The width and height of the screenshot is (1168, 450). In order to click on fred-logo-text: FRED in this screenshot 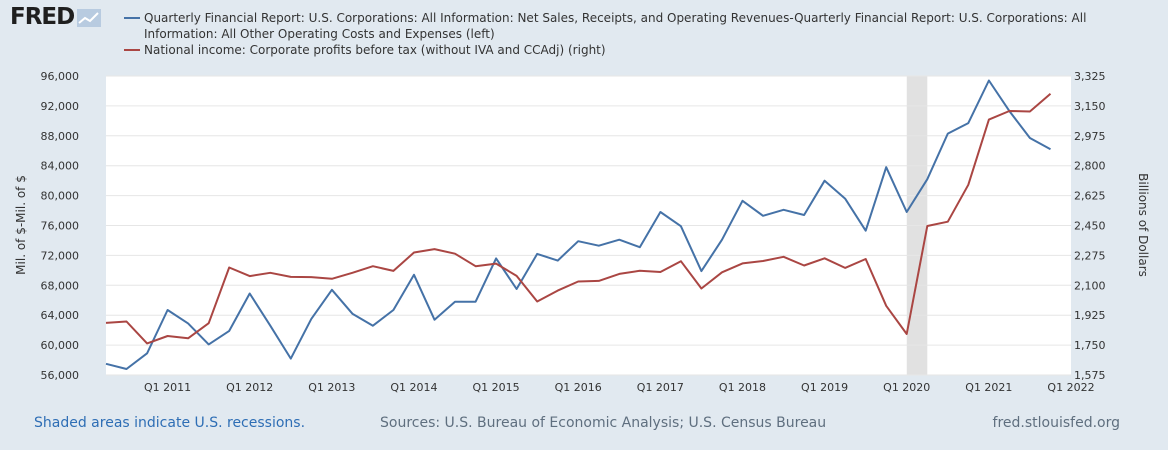, I will do `click(42, 17)`.